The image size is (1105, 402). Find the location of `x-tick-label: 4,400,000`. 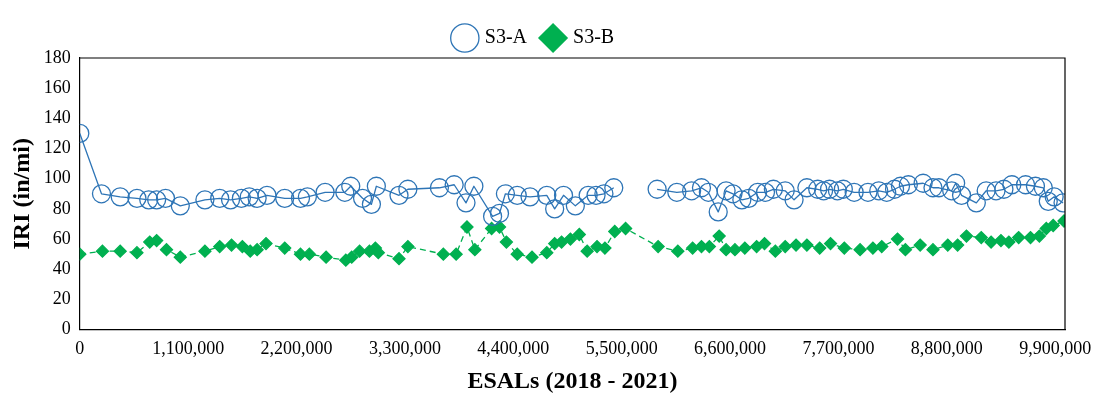

x-tick-label: 4,400,000 is located at coordinates (513, 348).